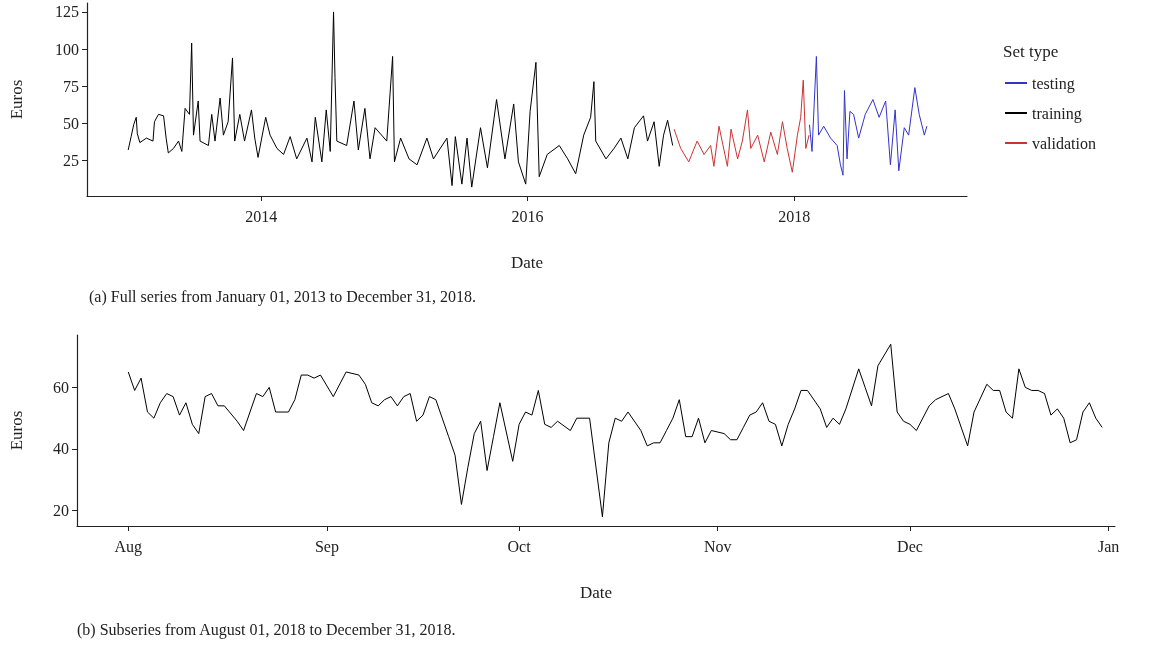  I want to click on y-tick-label: 50, so click(71, 123).